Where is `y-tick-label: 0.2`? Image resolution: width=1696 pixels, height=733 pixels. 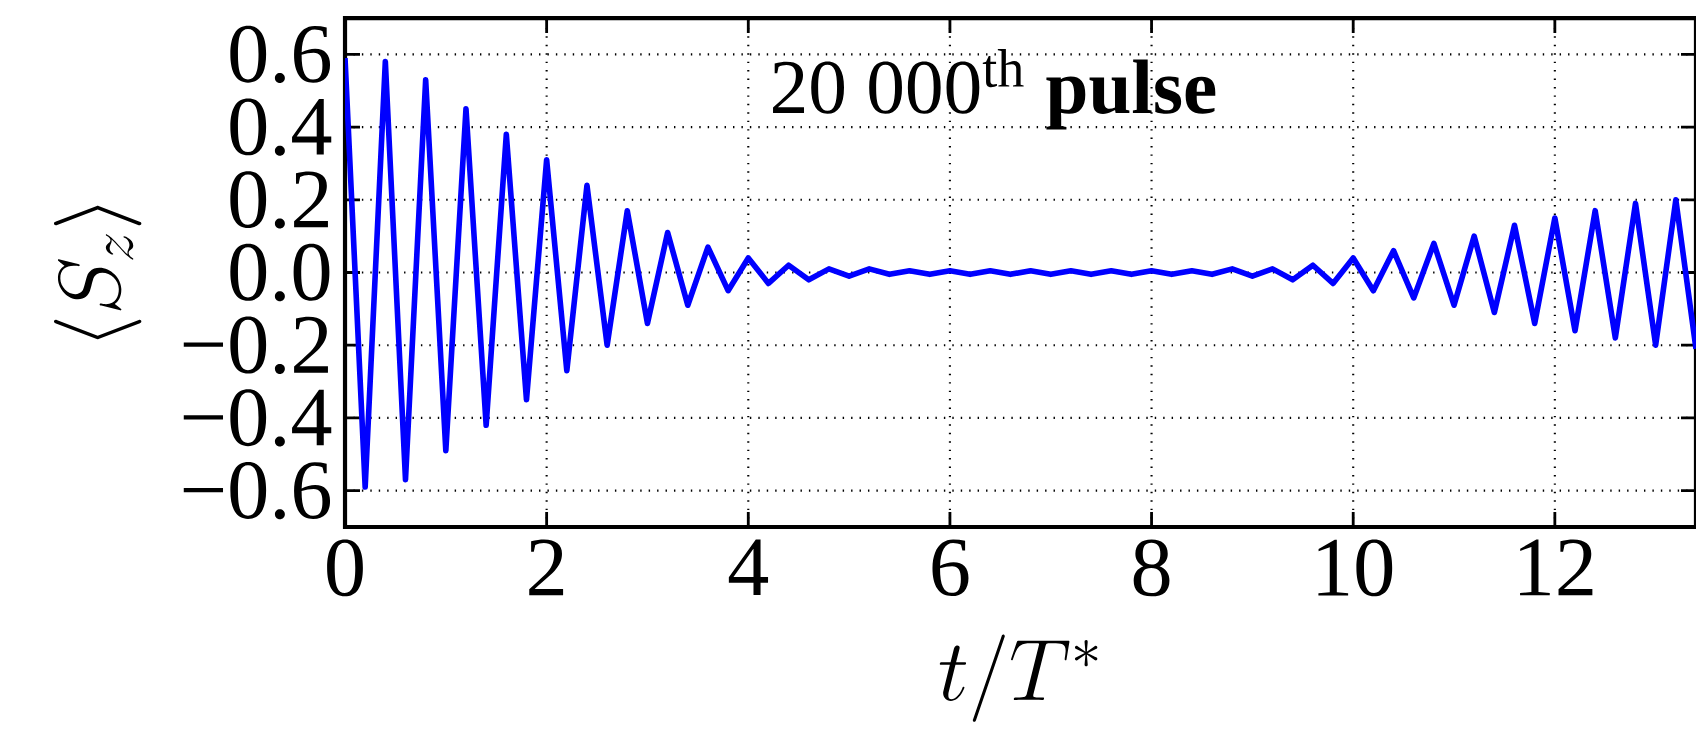
y-tick-label: 0.2 is located at coordinates (279, 200).